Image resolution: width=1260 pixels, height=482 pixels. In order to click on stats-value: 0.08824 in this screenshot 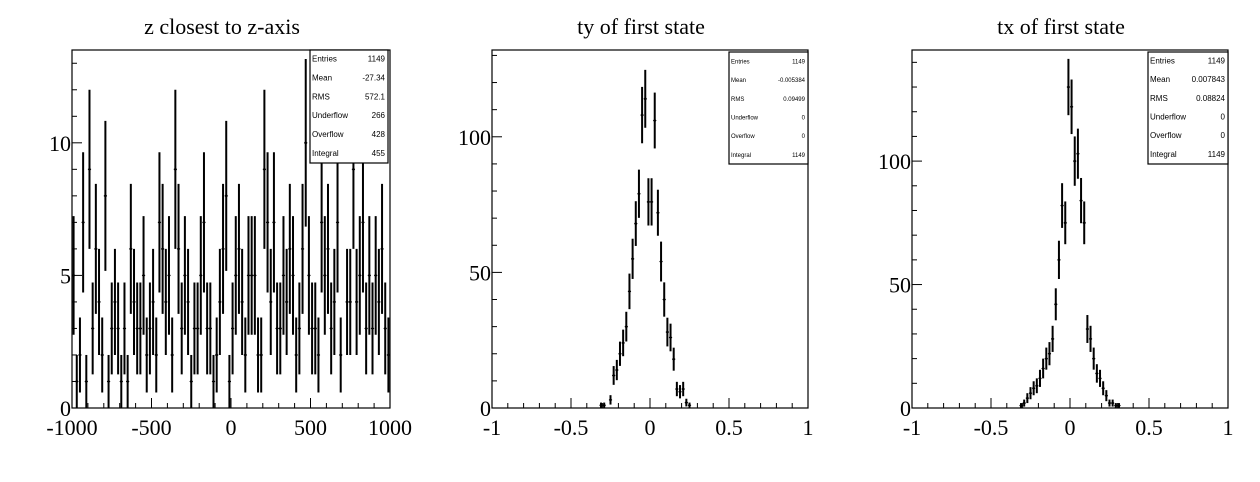, I will do `click(1210, 98)`.